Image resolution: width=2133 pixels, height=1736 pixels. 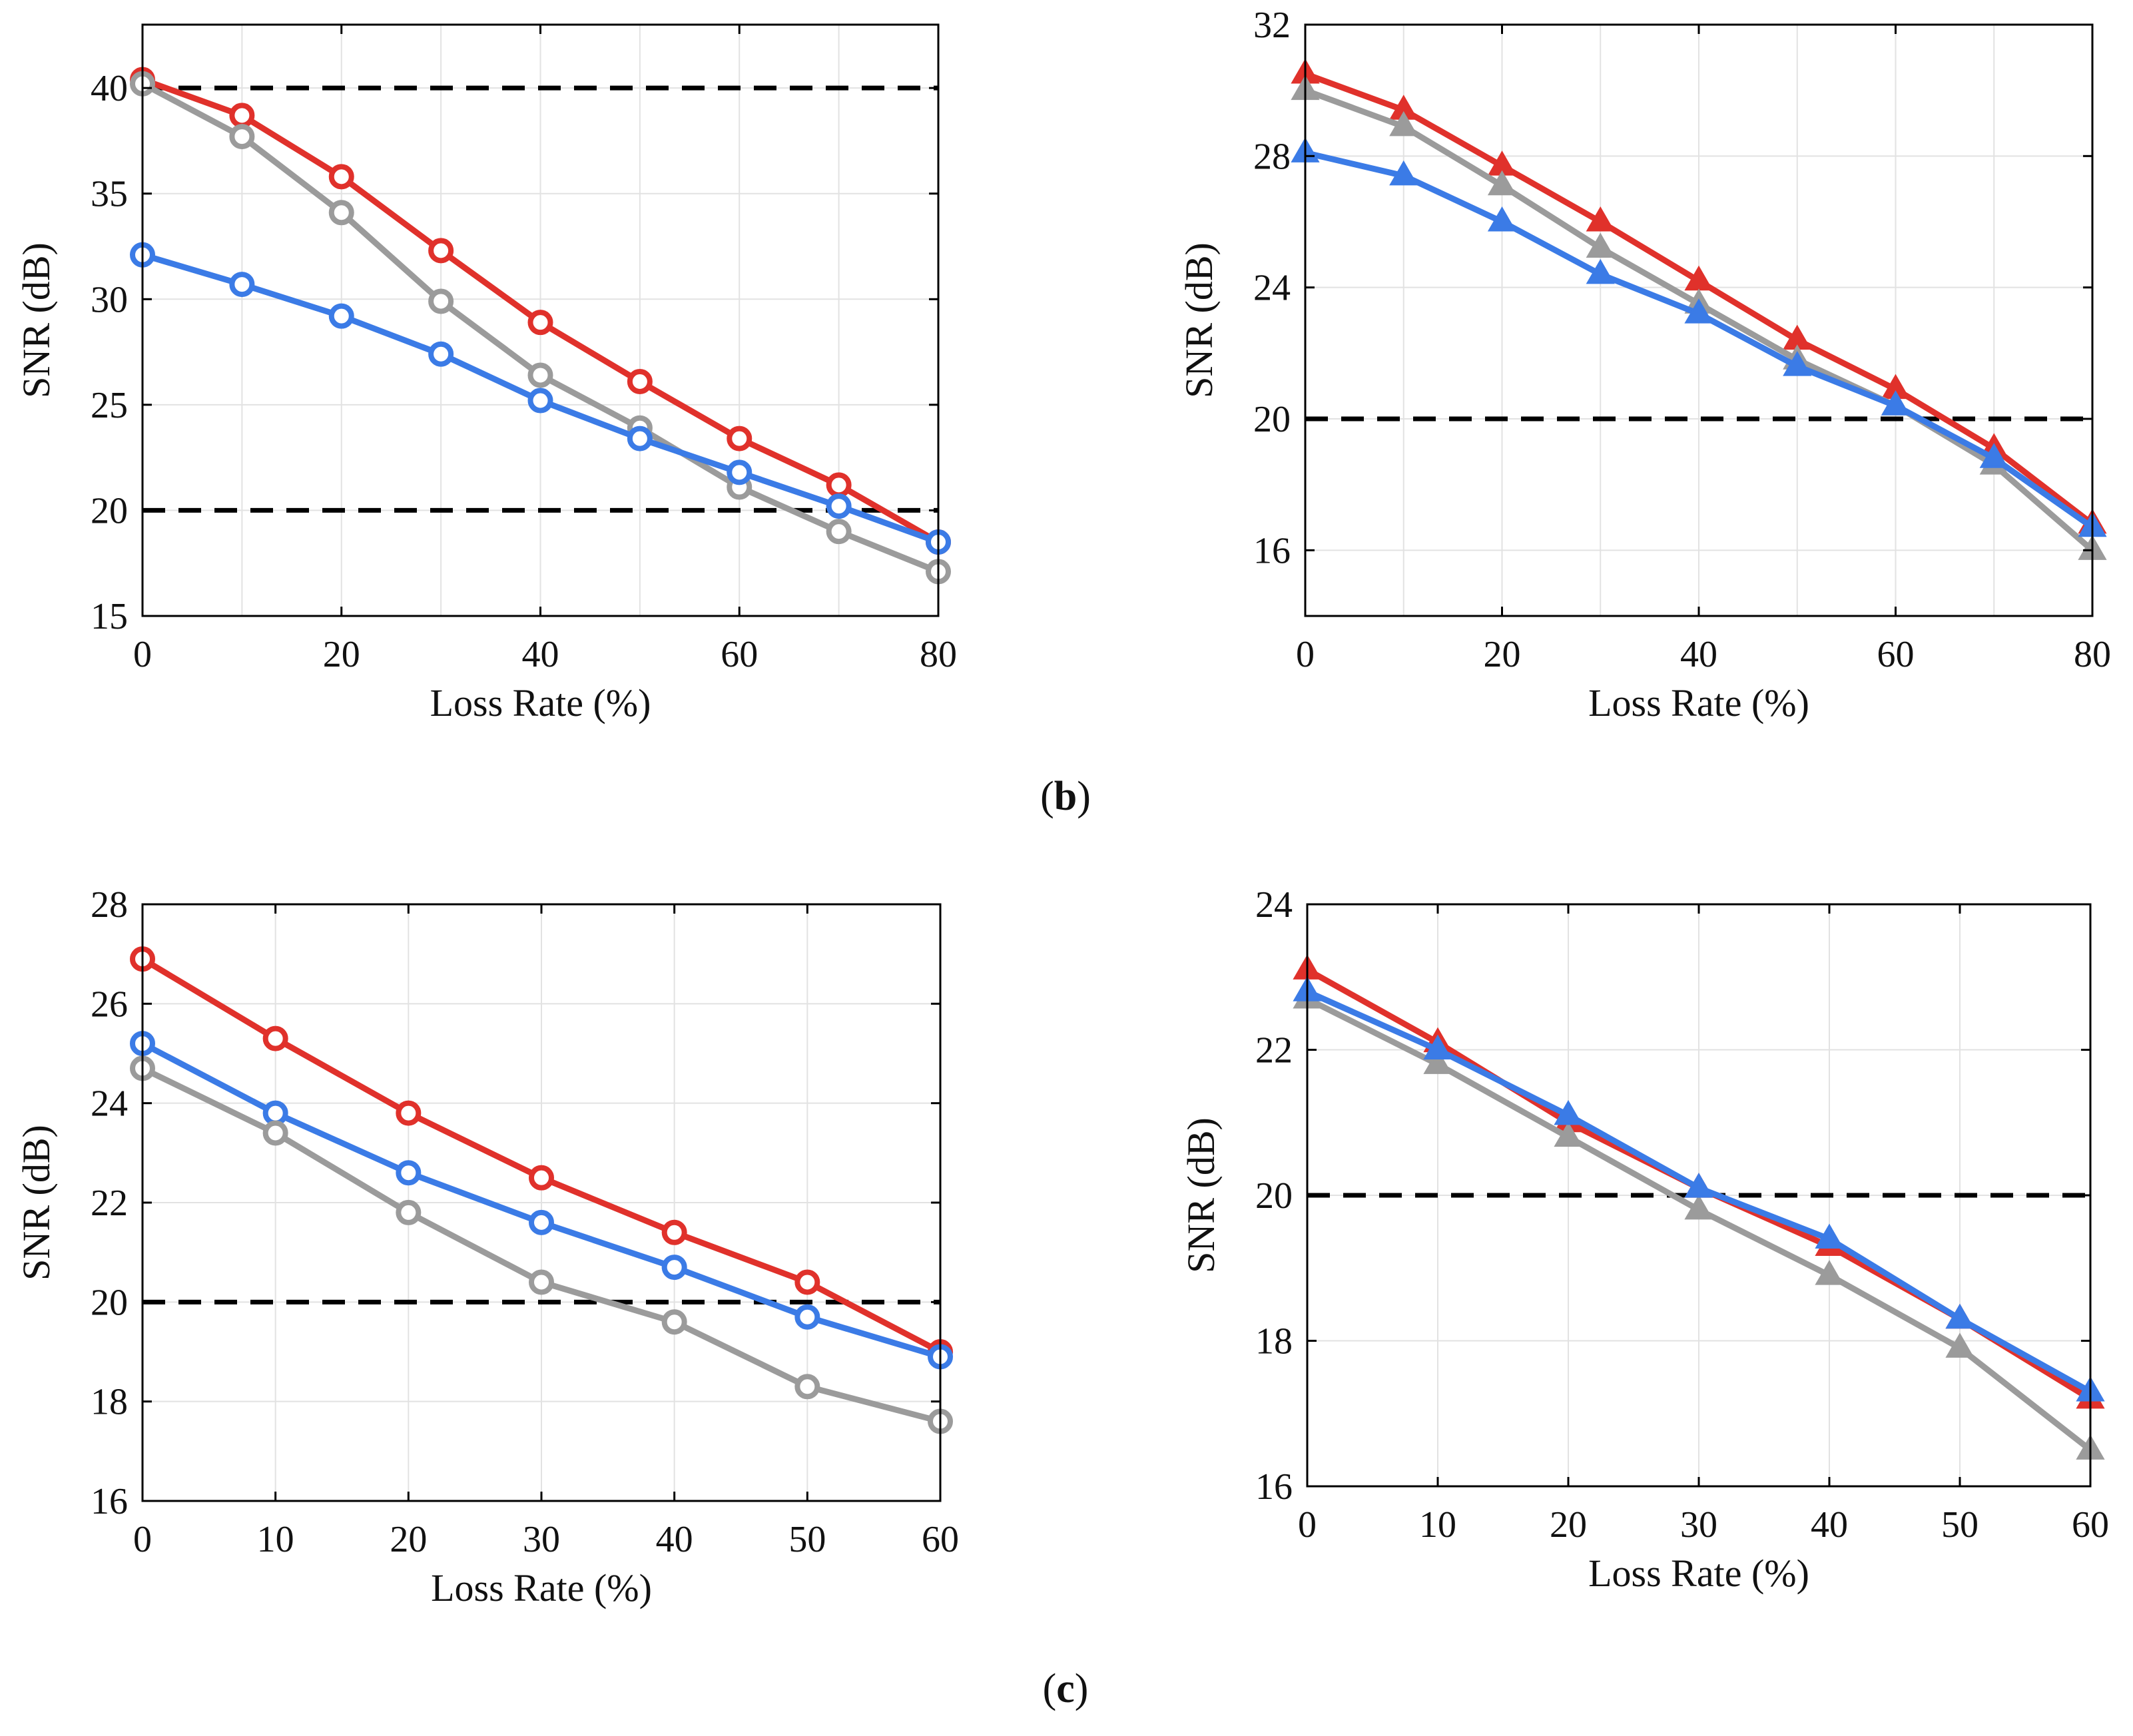 I want to click on y-tick-label: 26, so click(x=109, y=1004).